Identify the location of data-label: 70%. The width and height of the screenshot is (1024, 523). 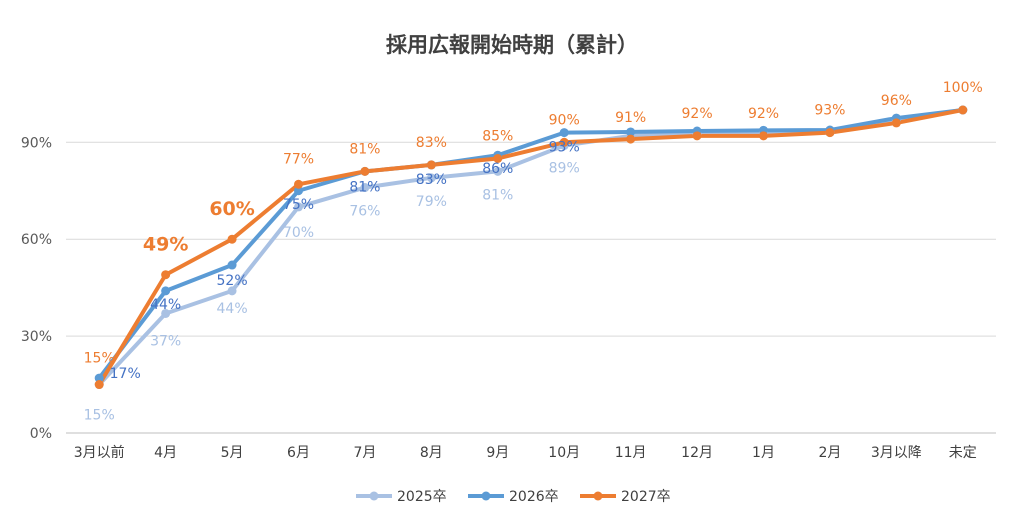
(298, 233).